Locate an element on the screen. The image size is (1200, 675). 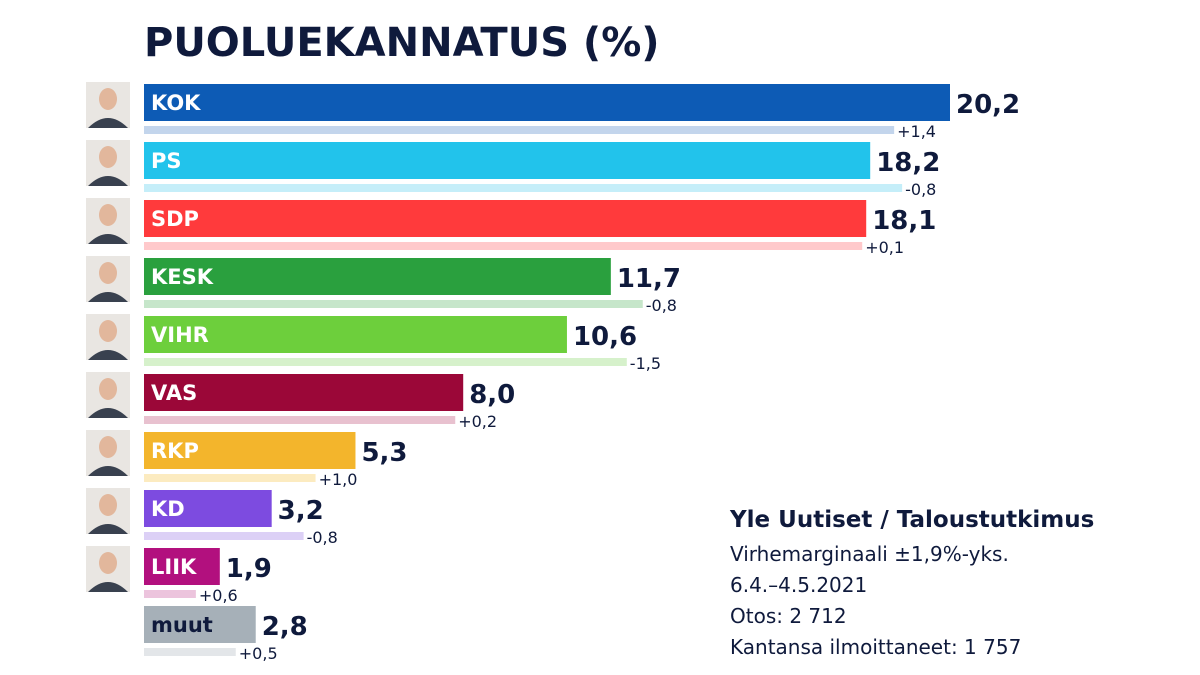
source-title: Yle Uutiset / Taloustutkimus is located at coordinates (912, 520).